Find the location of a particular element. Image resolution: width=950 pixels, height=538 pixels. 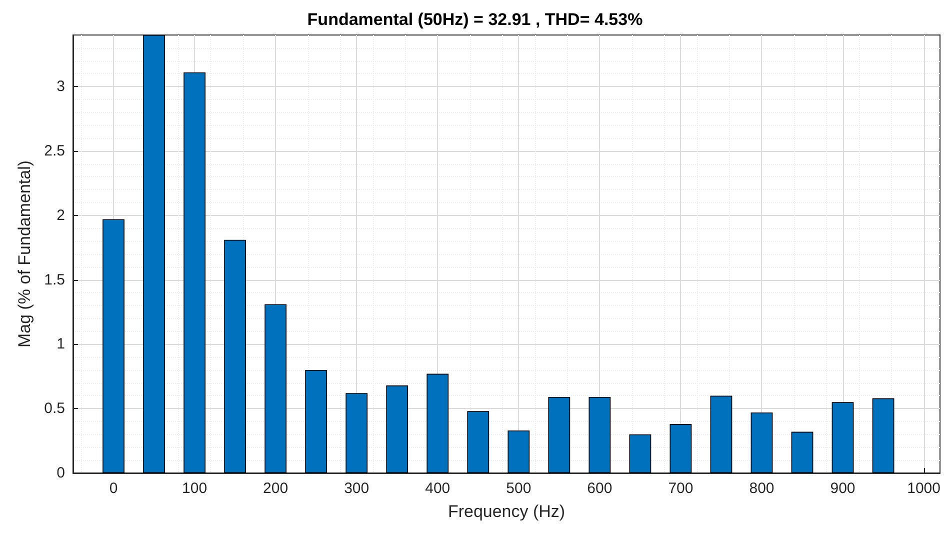

x-tick-label: 100 is located at coordinates (195, 488).